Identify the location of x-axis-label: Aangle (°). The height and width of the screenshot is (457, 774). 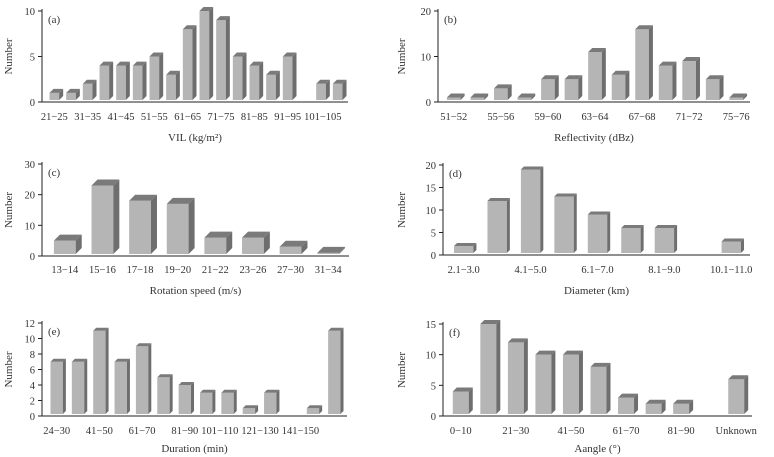
(597, 449).